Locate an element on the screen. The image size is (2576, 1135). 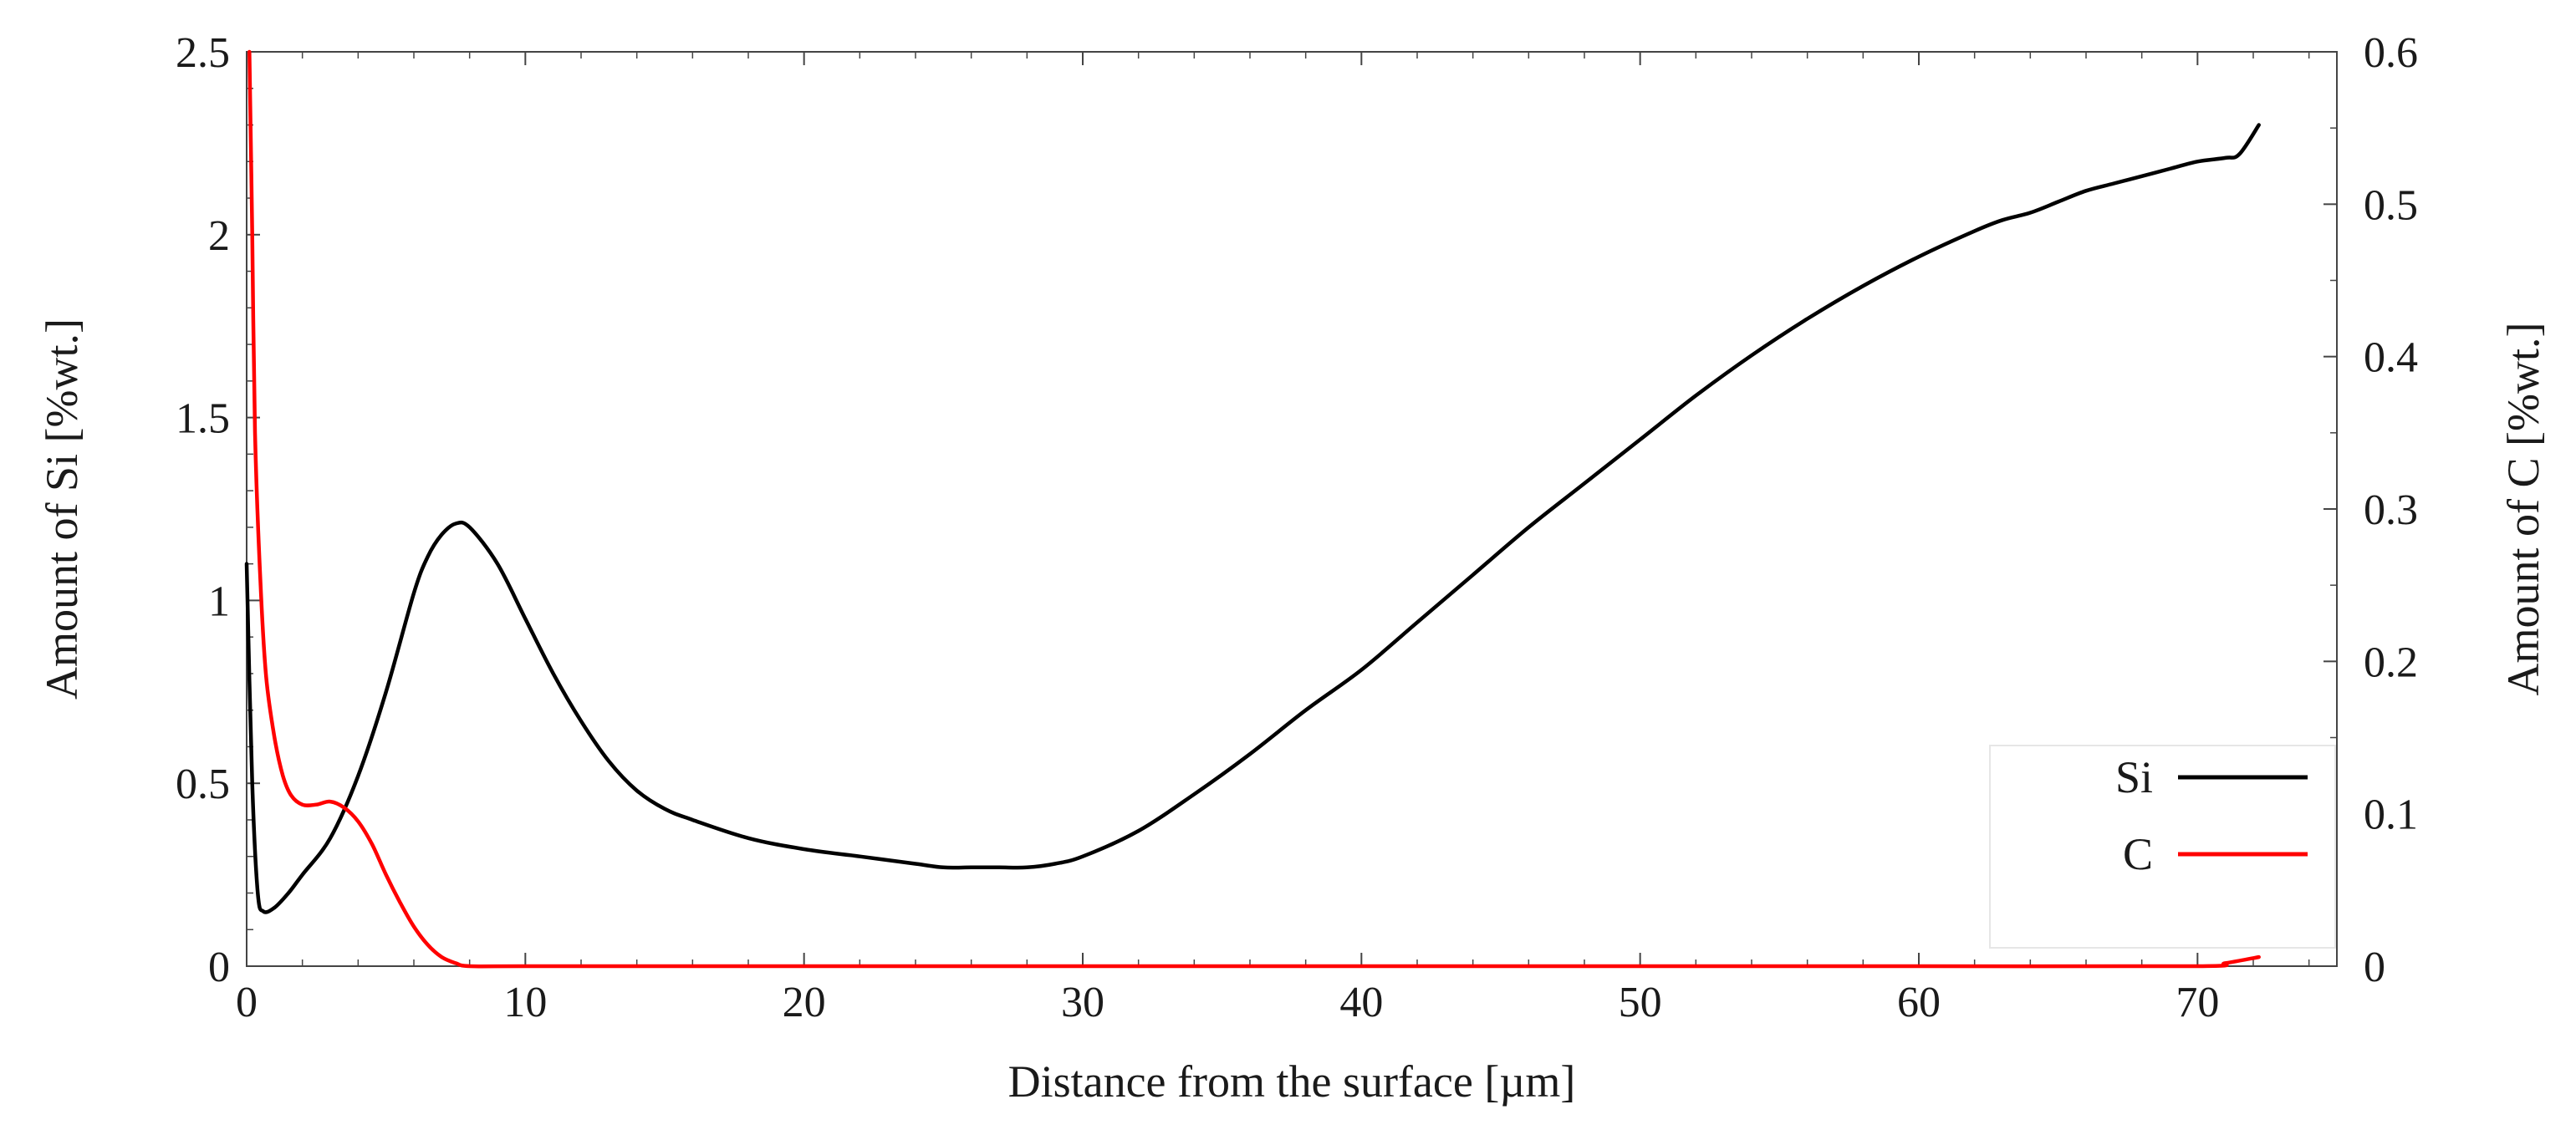
x-axis-label: Distance from the surface [µm] is located at coordinates (1292, 1081).